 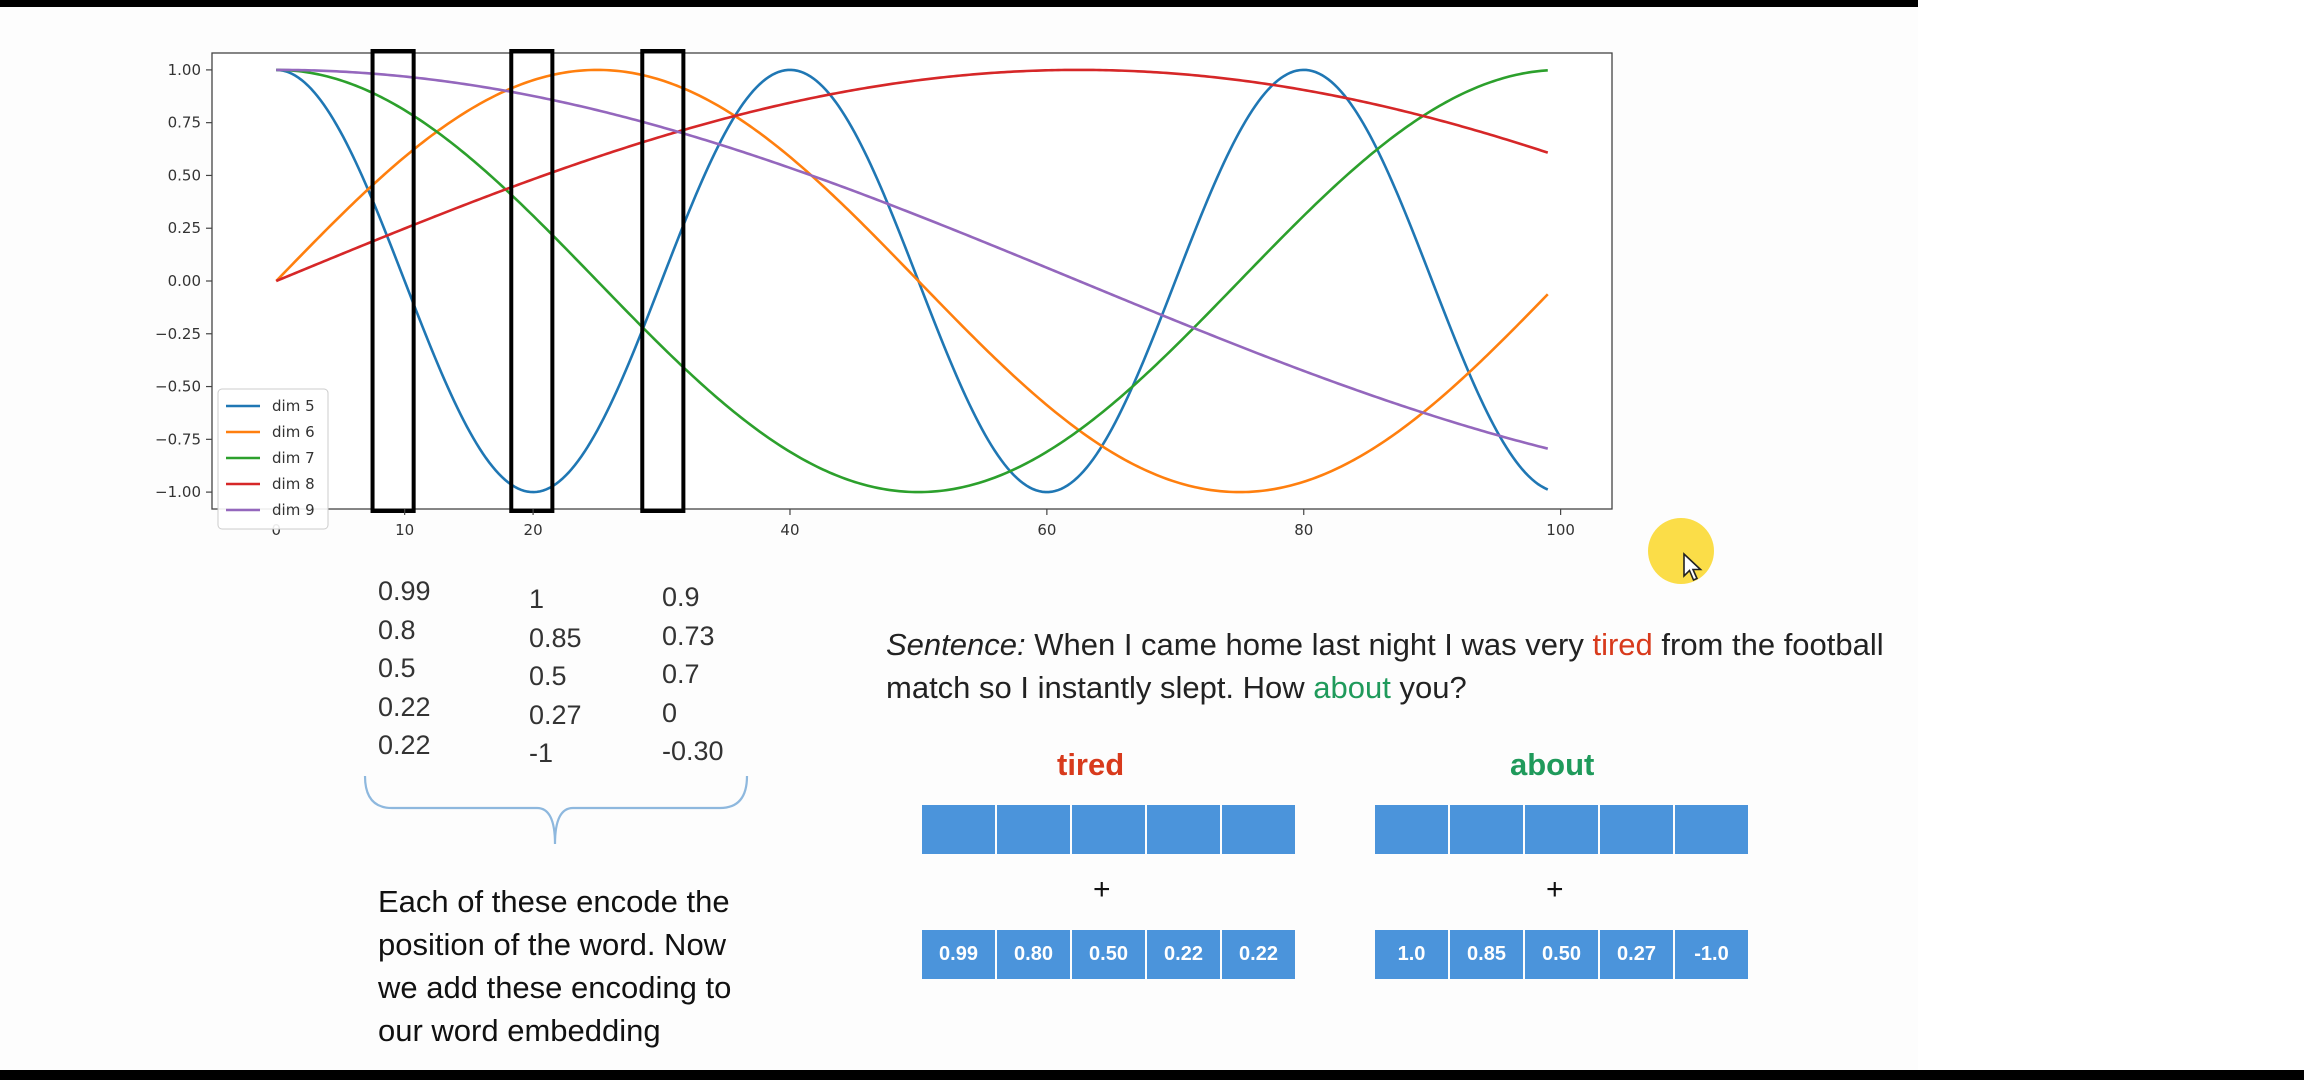 What do you see at coordinates (537, 599) in the screenshot?
I see `column-value: 1` at bounding box center [537, 599].